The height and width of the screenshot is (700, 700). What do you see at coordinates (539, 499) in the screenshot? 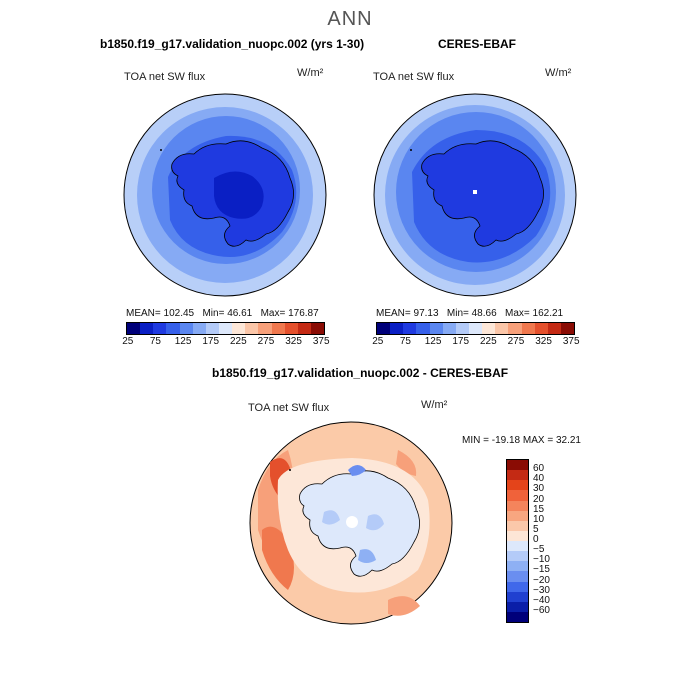
I see `colorbar-tick-label: 20` at bounding box center [539, 499].